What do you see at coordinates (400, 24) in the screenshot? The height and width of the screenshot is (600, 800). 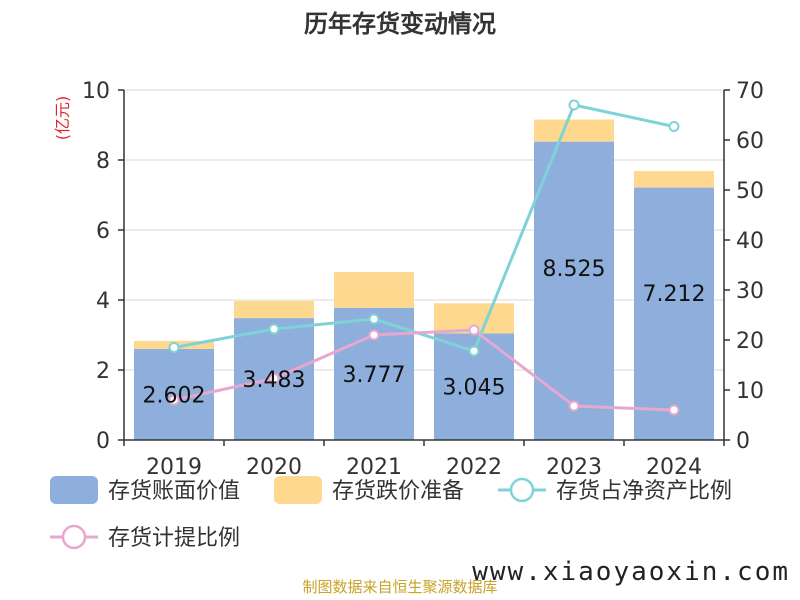 I see `chart-title: 历年存货变动情况` at bounding box center [400, 24].